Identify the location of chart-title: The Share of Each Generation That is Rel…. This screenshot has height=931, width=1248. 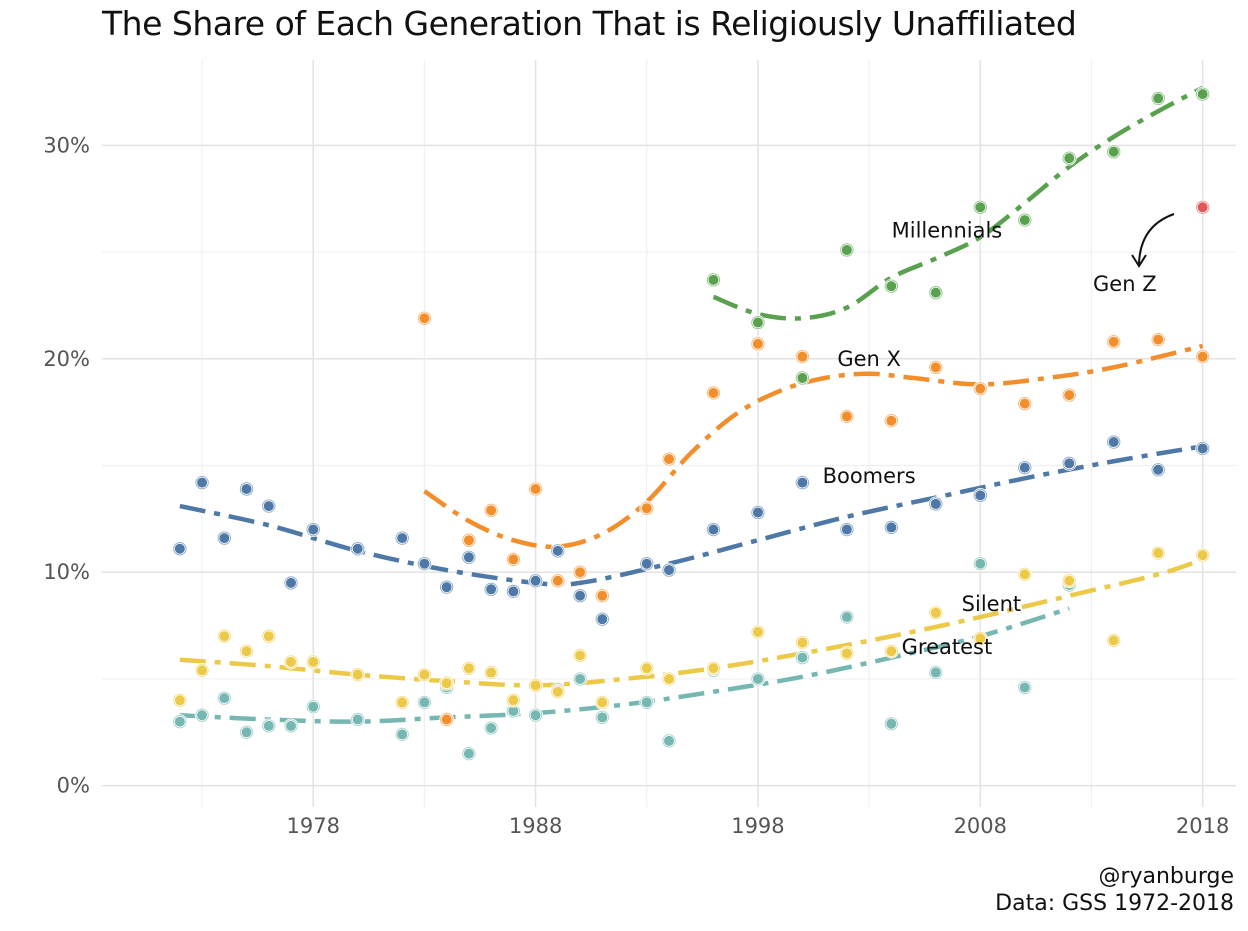
(589, 23).